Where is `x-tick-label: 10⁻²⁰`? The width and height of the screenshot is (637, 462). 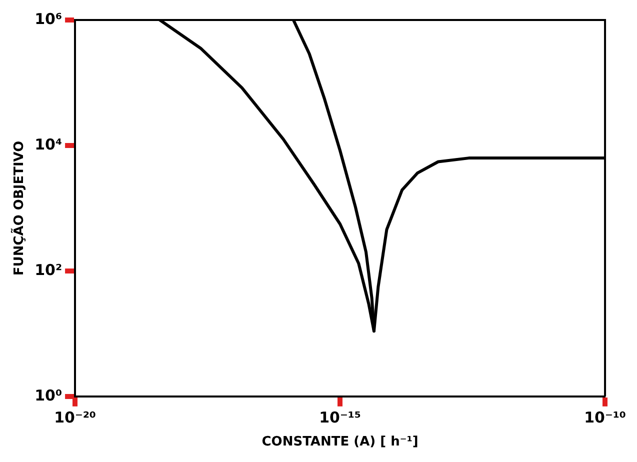 x-tick-label: 10⁻²⁰ is located at coordinates (75, 417).